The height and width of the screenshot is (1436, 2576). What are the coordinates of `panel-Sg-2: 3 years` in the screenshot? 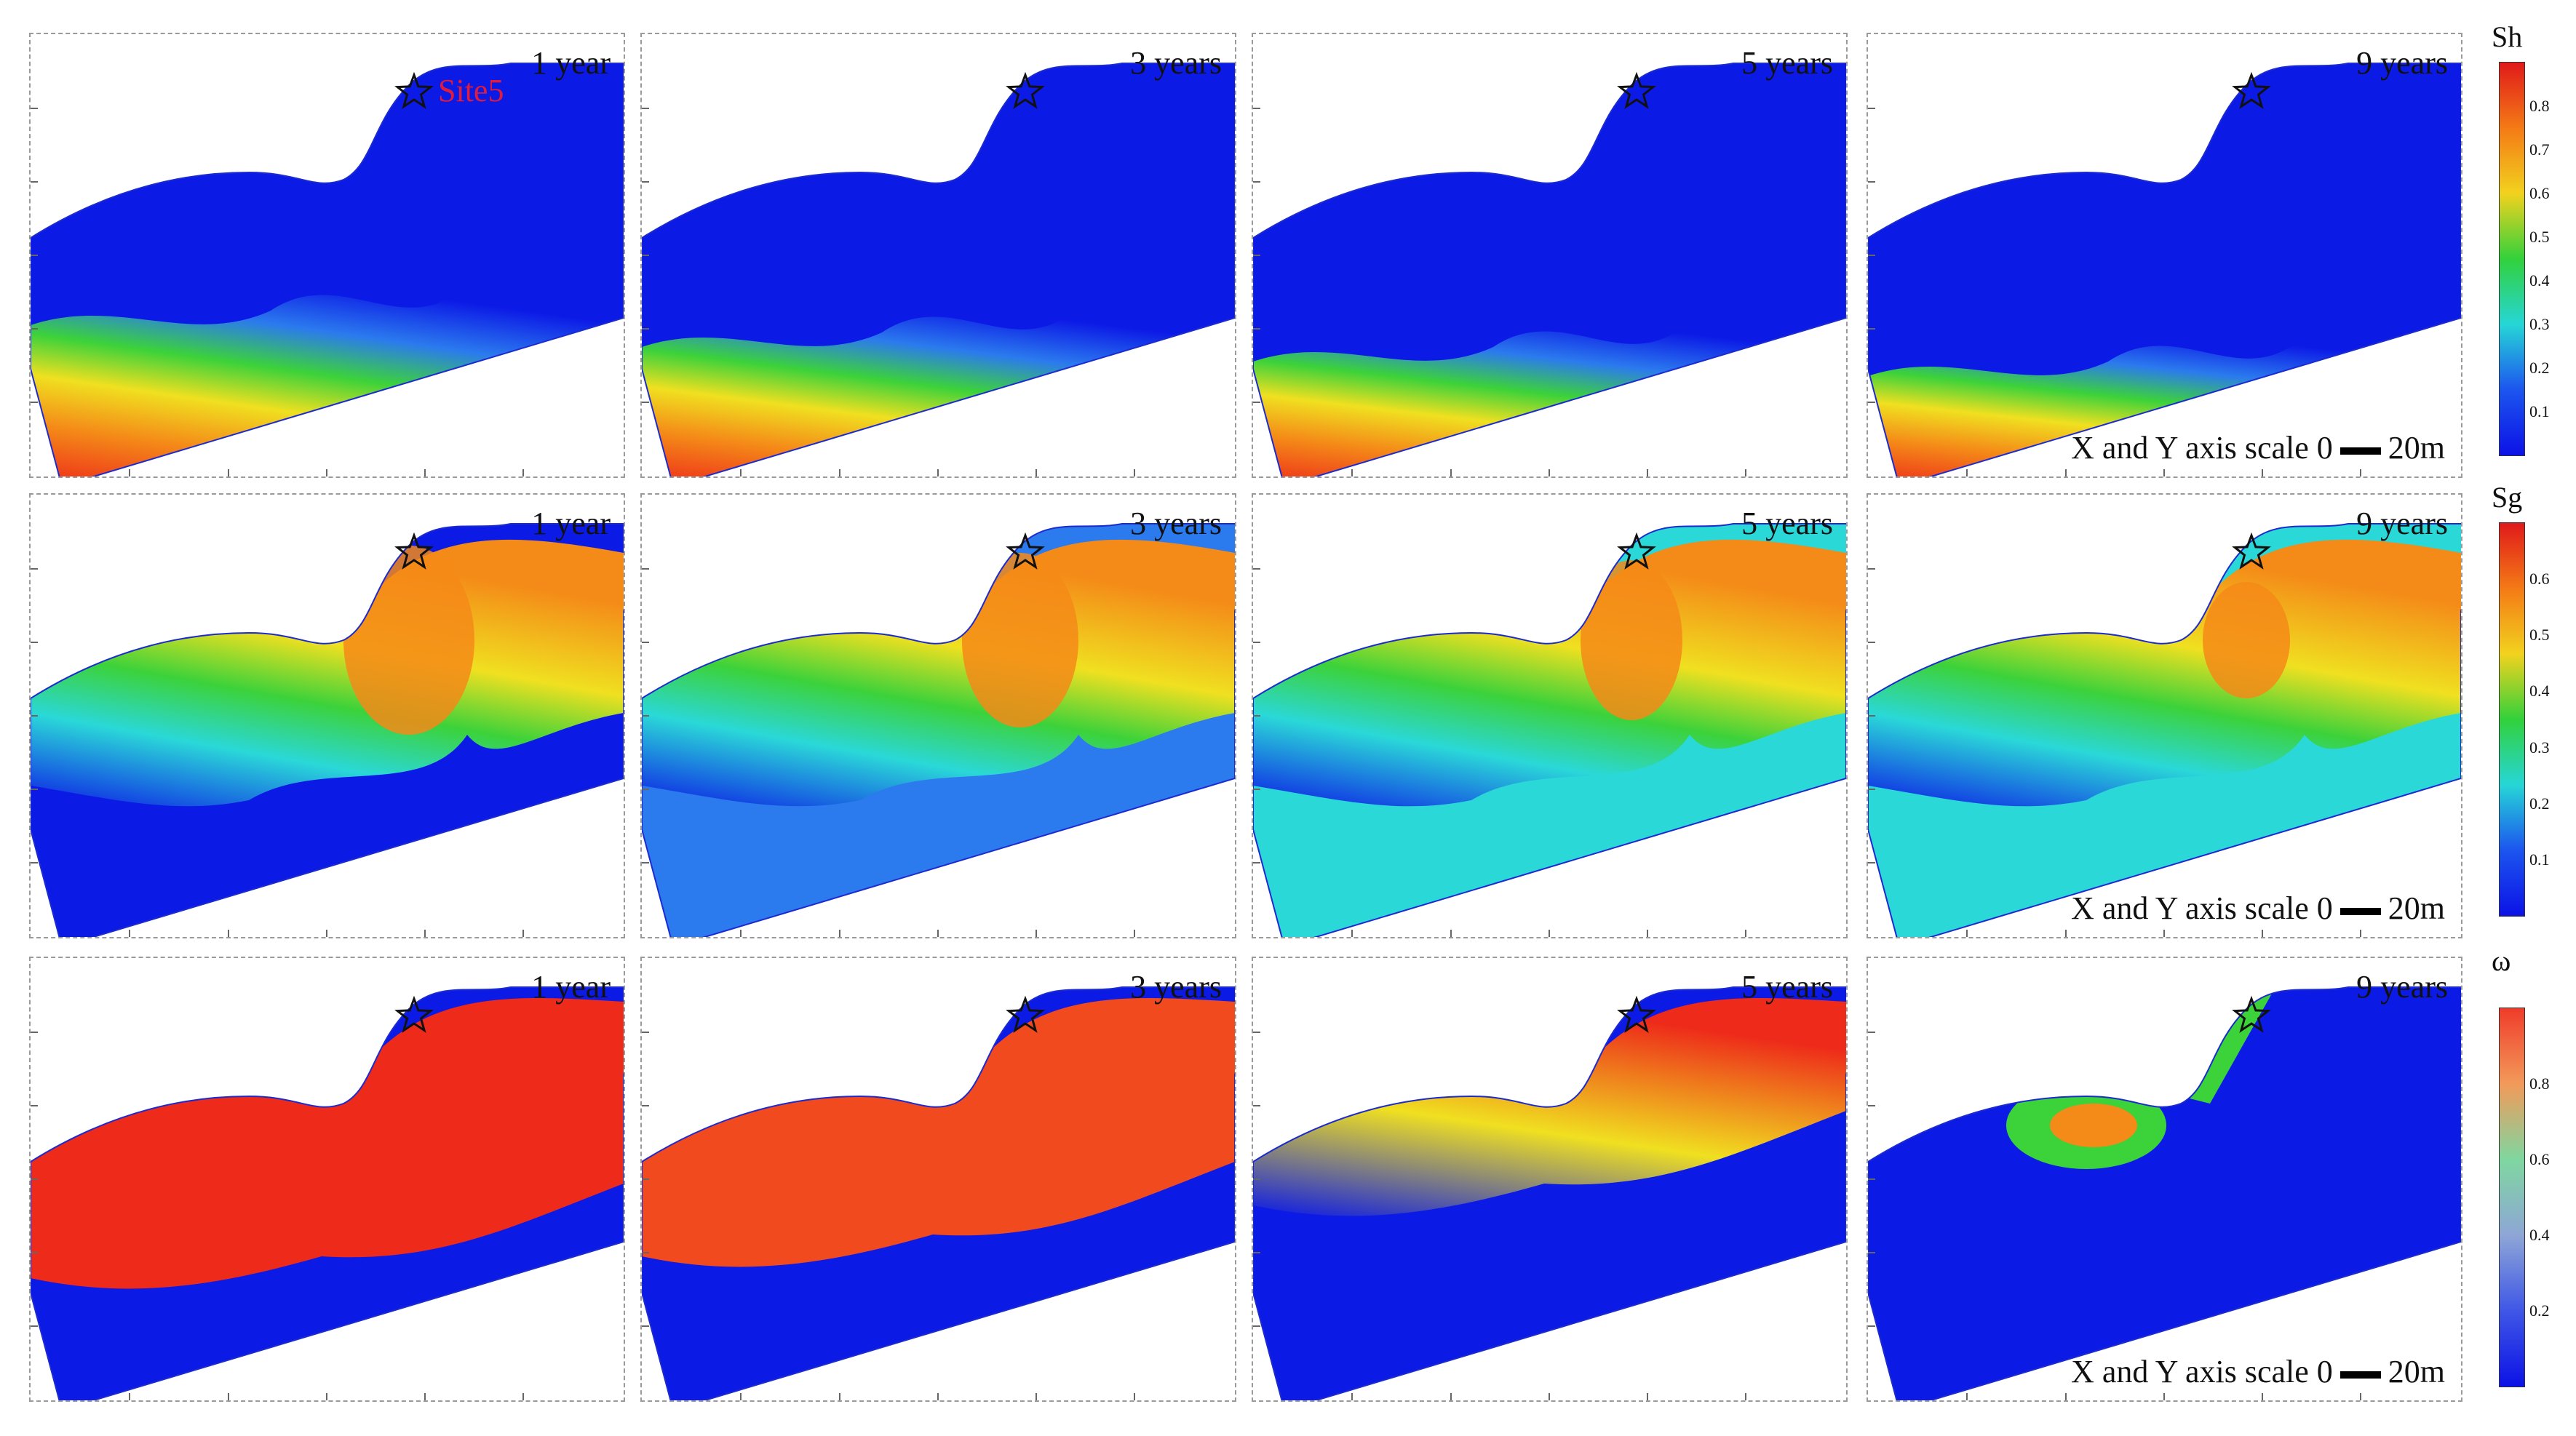 It's located at (938, 715).